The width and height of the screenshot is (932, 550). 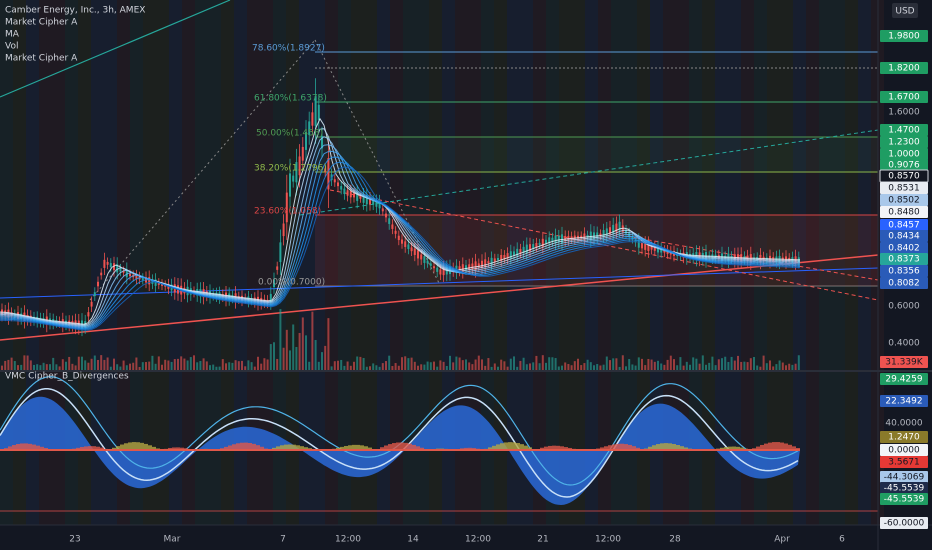 What do you see at coordinates (904, 284) in the screenshot?
I see `price-label: 0.8082` at bounding box center [904, 284].